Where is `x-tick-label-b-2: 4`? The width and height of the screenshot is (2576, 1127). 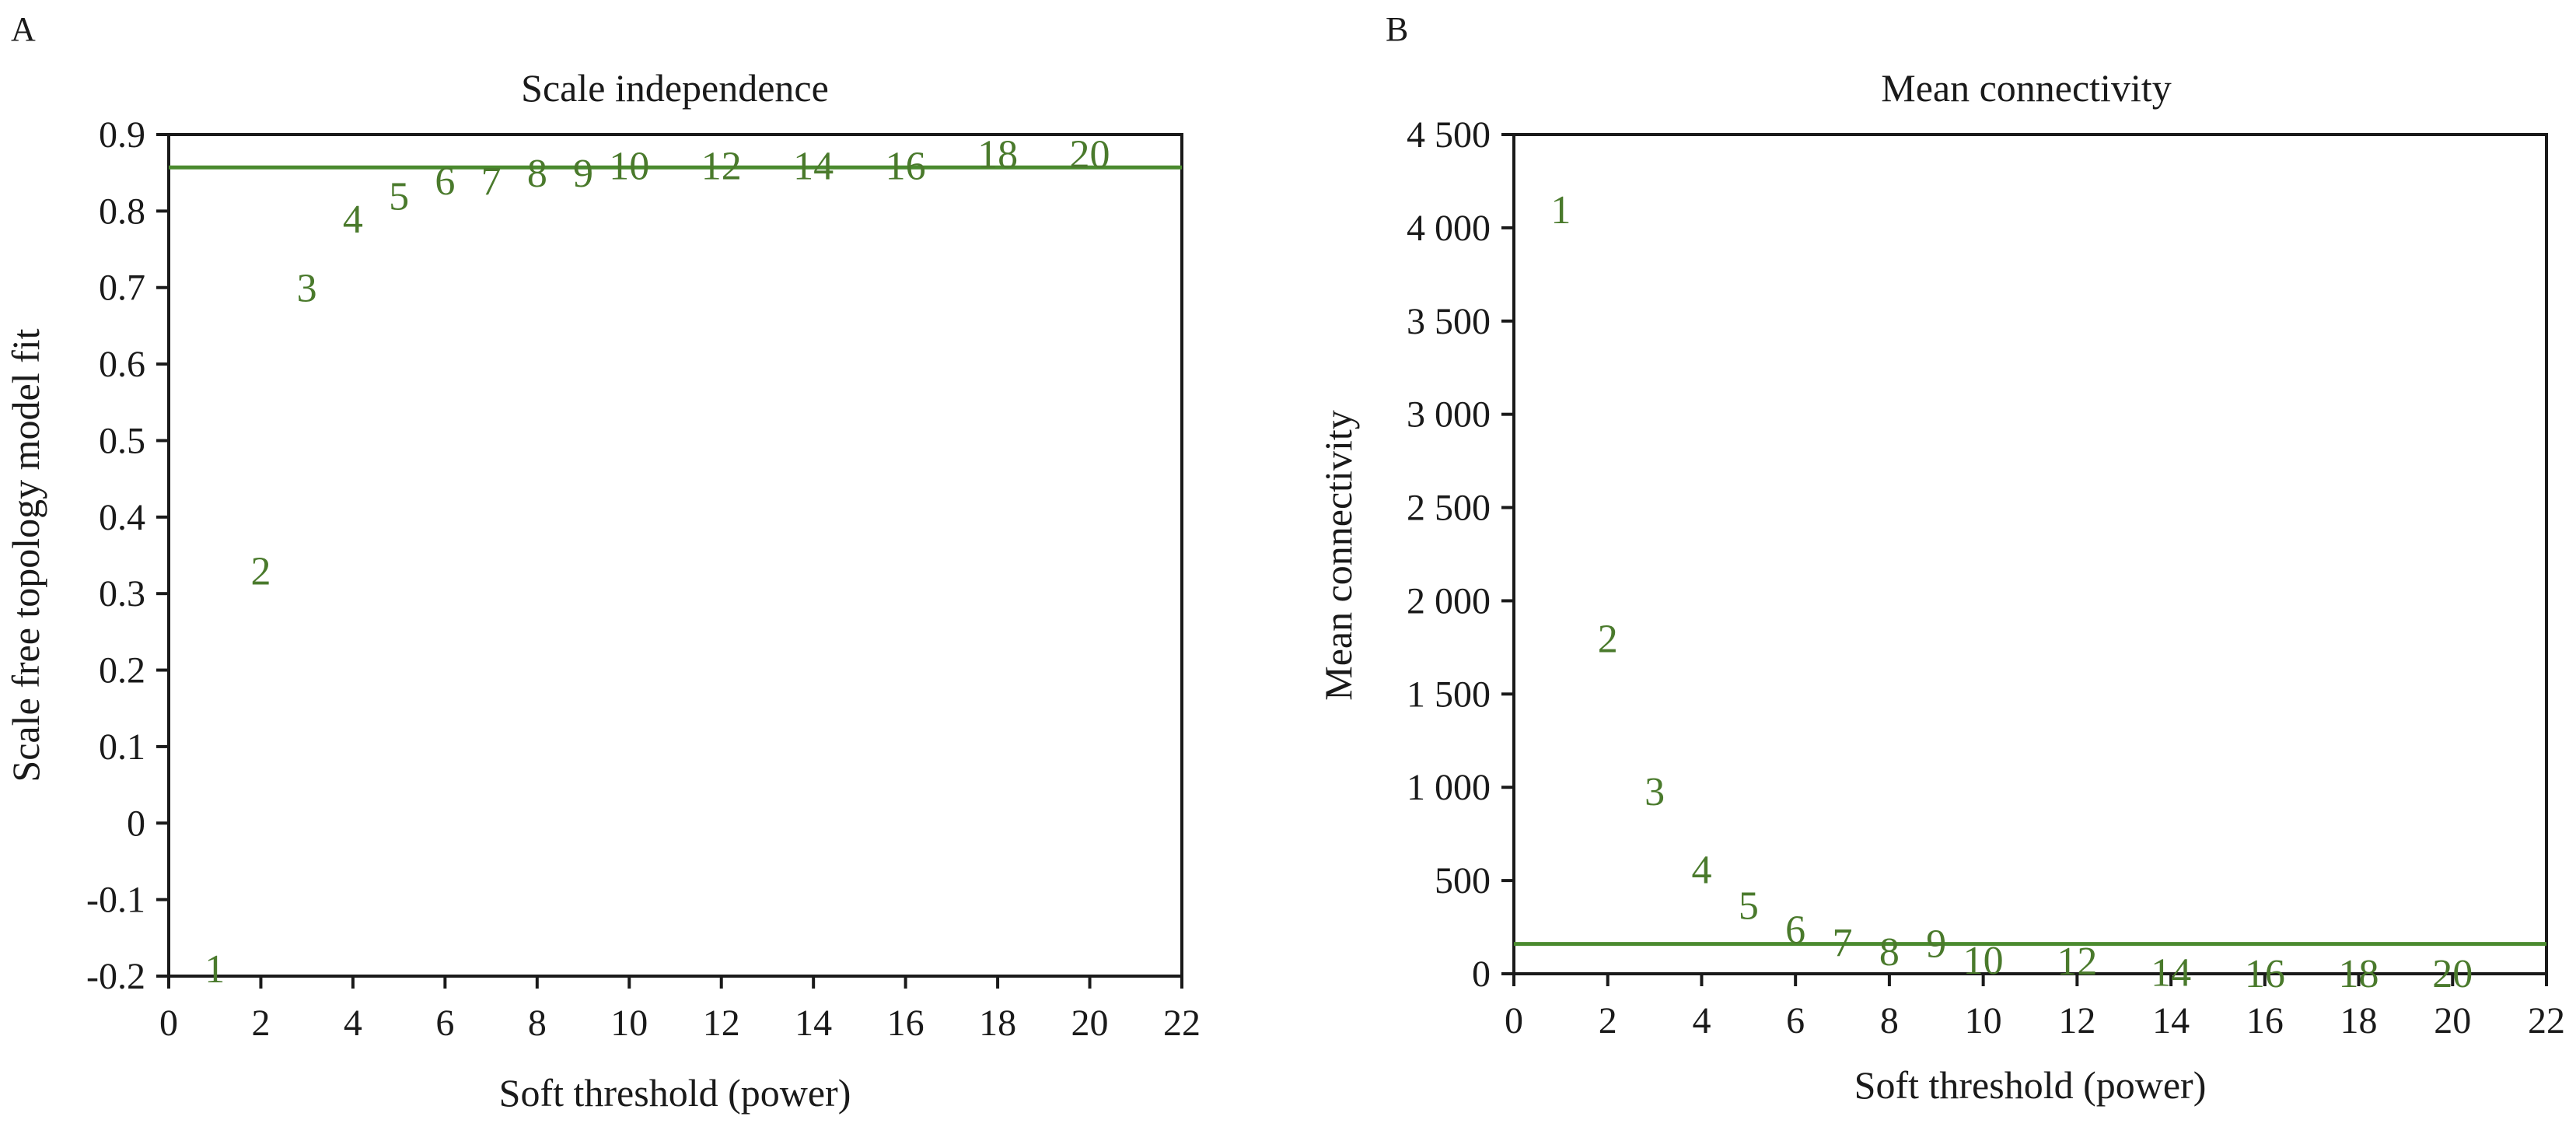 x-tick-label-b-2: 4 is located at coordinates (1702, 1021).